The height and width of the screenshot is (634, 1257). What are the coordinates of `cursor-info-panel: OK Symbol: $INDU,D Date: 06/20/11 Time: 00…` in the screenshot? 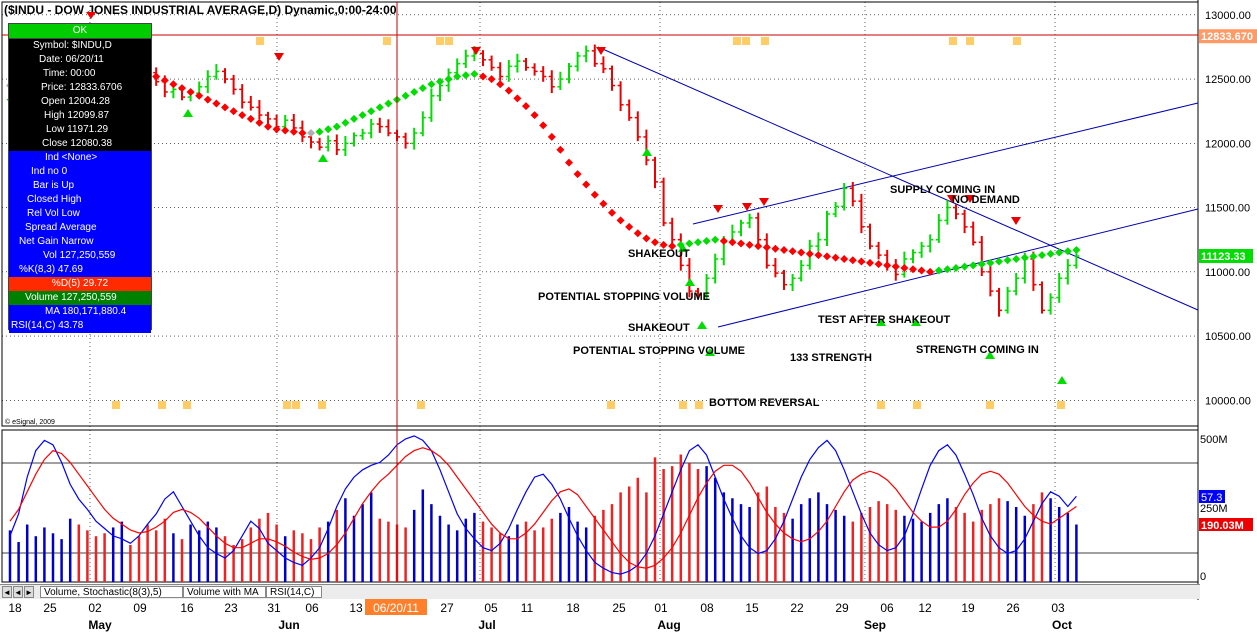 It's located at (80, 178).